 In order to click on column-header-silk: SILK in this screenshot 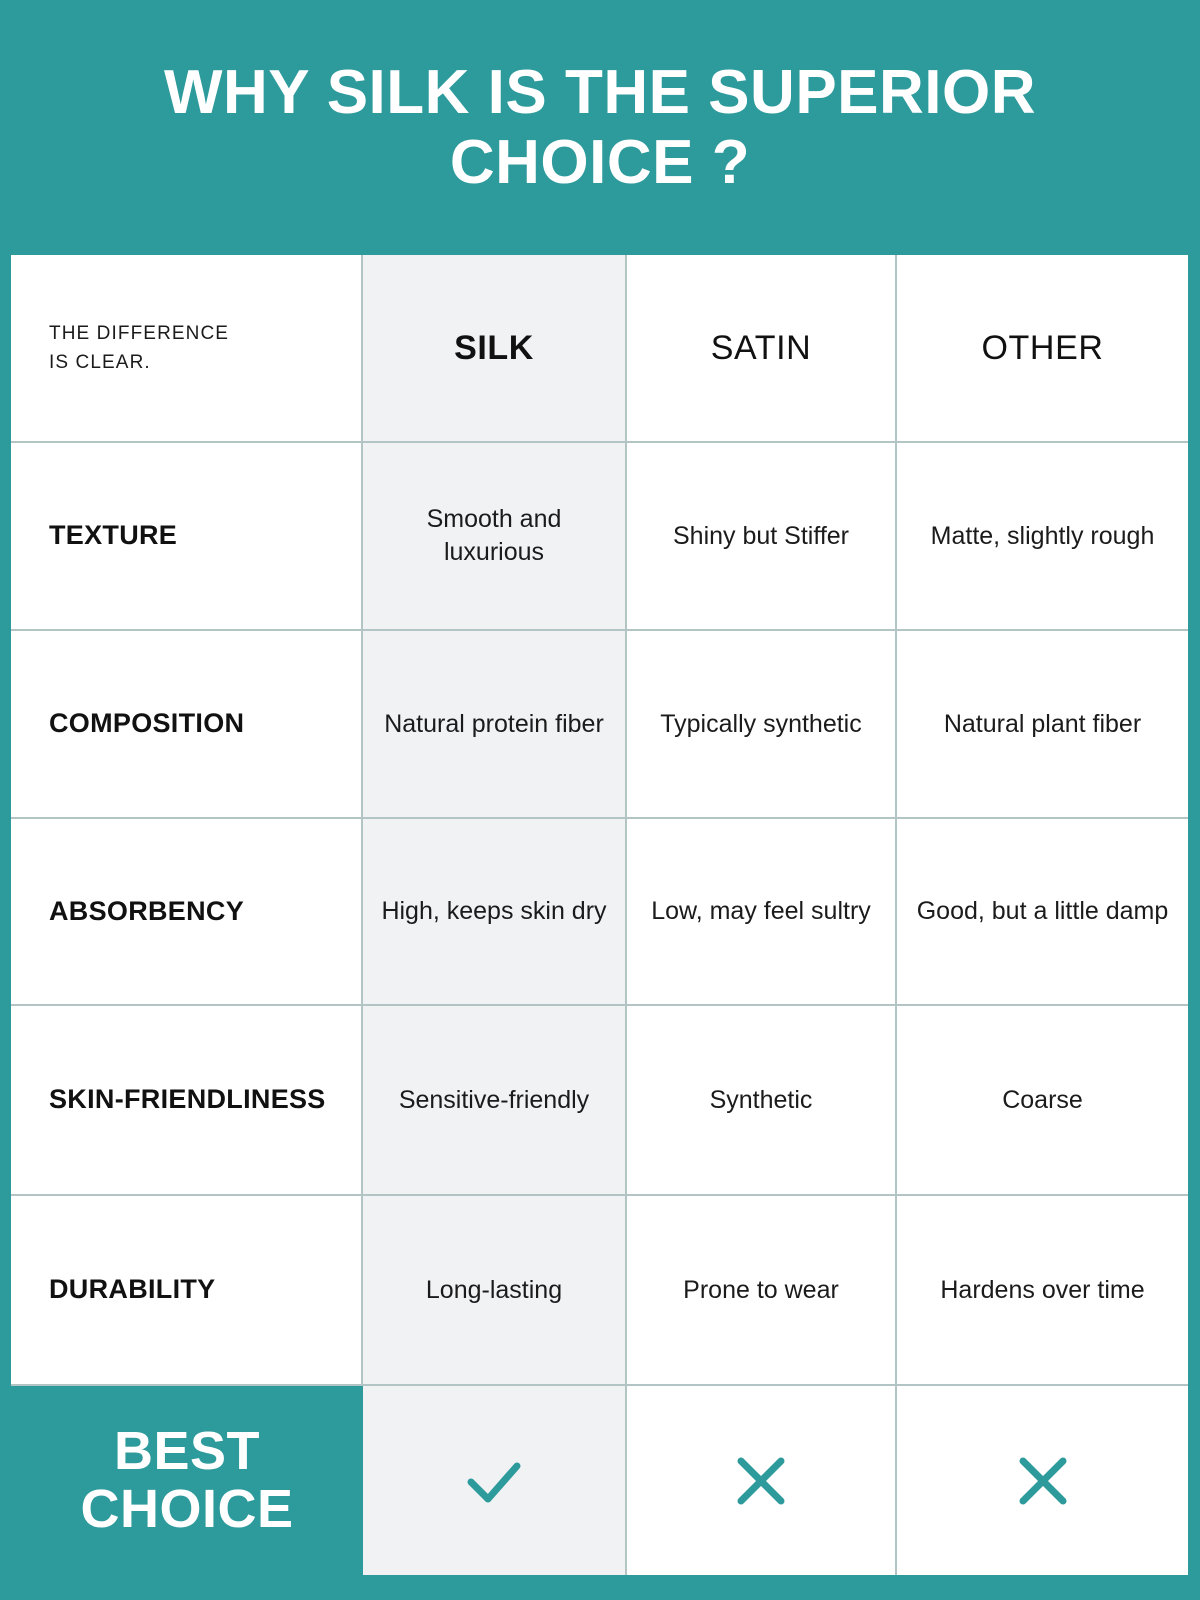, I will do `click(495, 349)`.